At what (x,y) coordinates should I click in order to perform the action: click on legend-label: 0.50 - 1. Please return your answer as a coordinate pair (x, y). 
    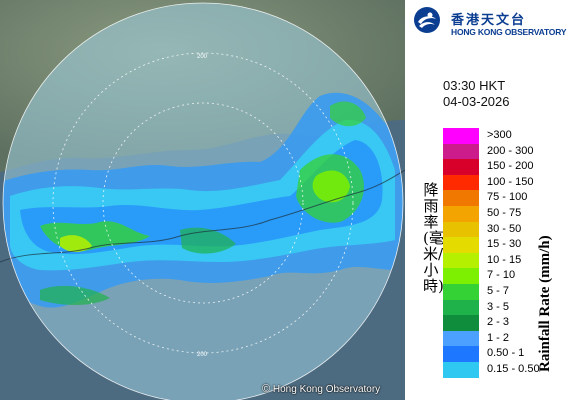
    Looking at the image, I should click on (506, 353).